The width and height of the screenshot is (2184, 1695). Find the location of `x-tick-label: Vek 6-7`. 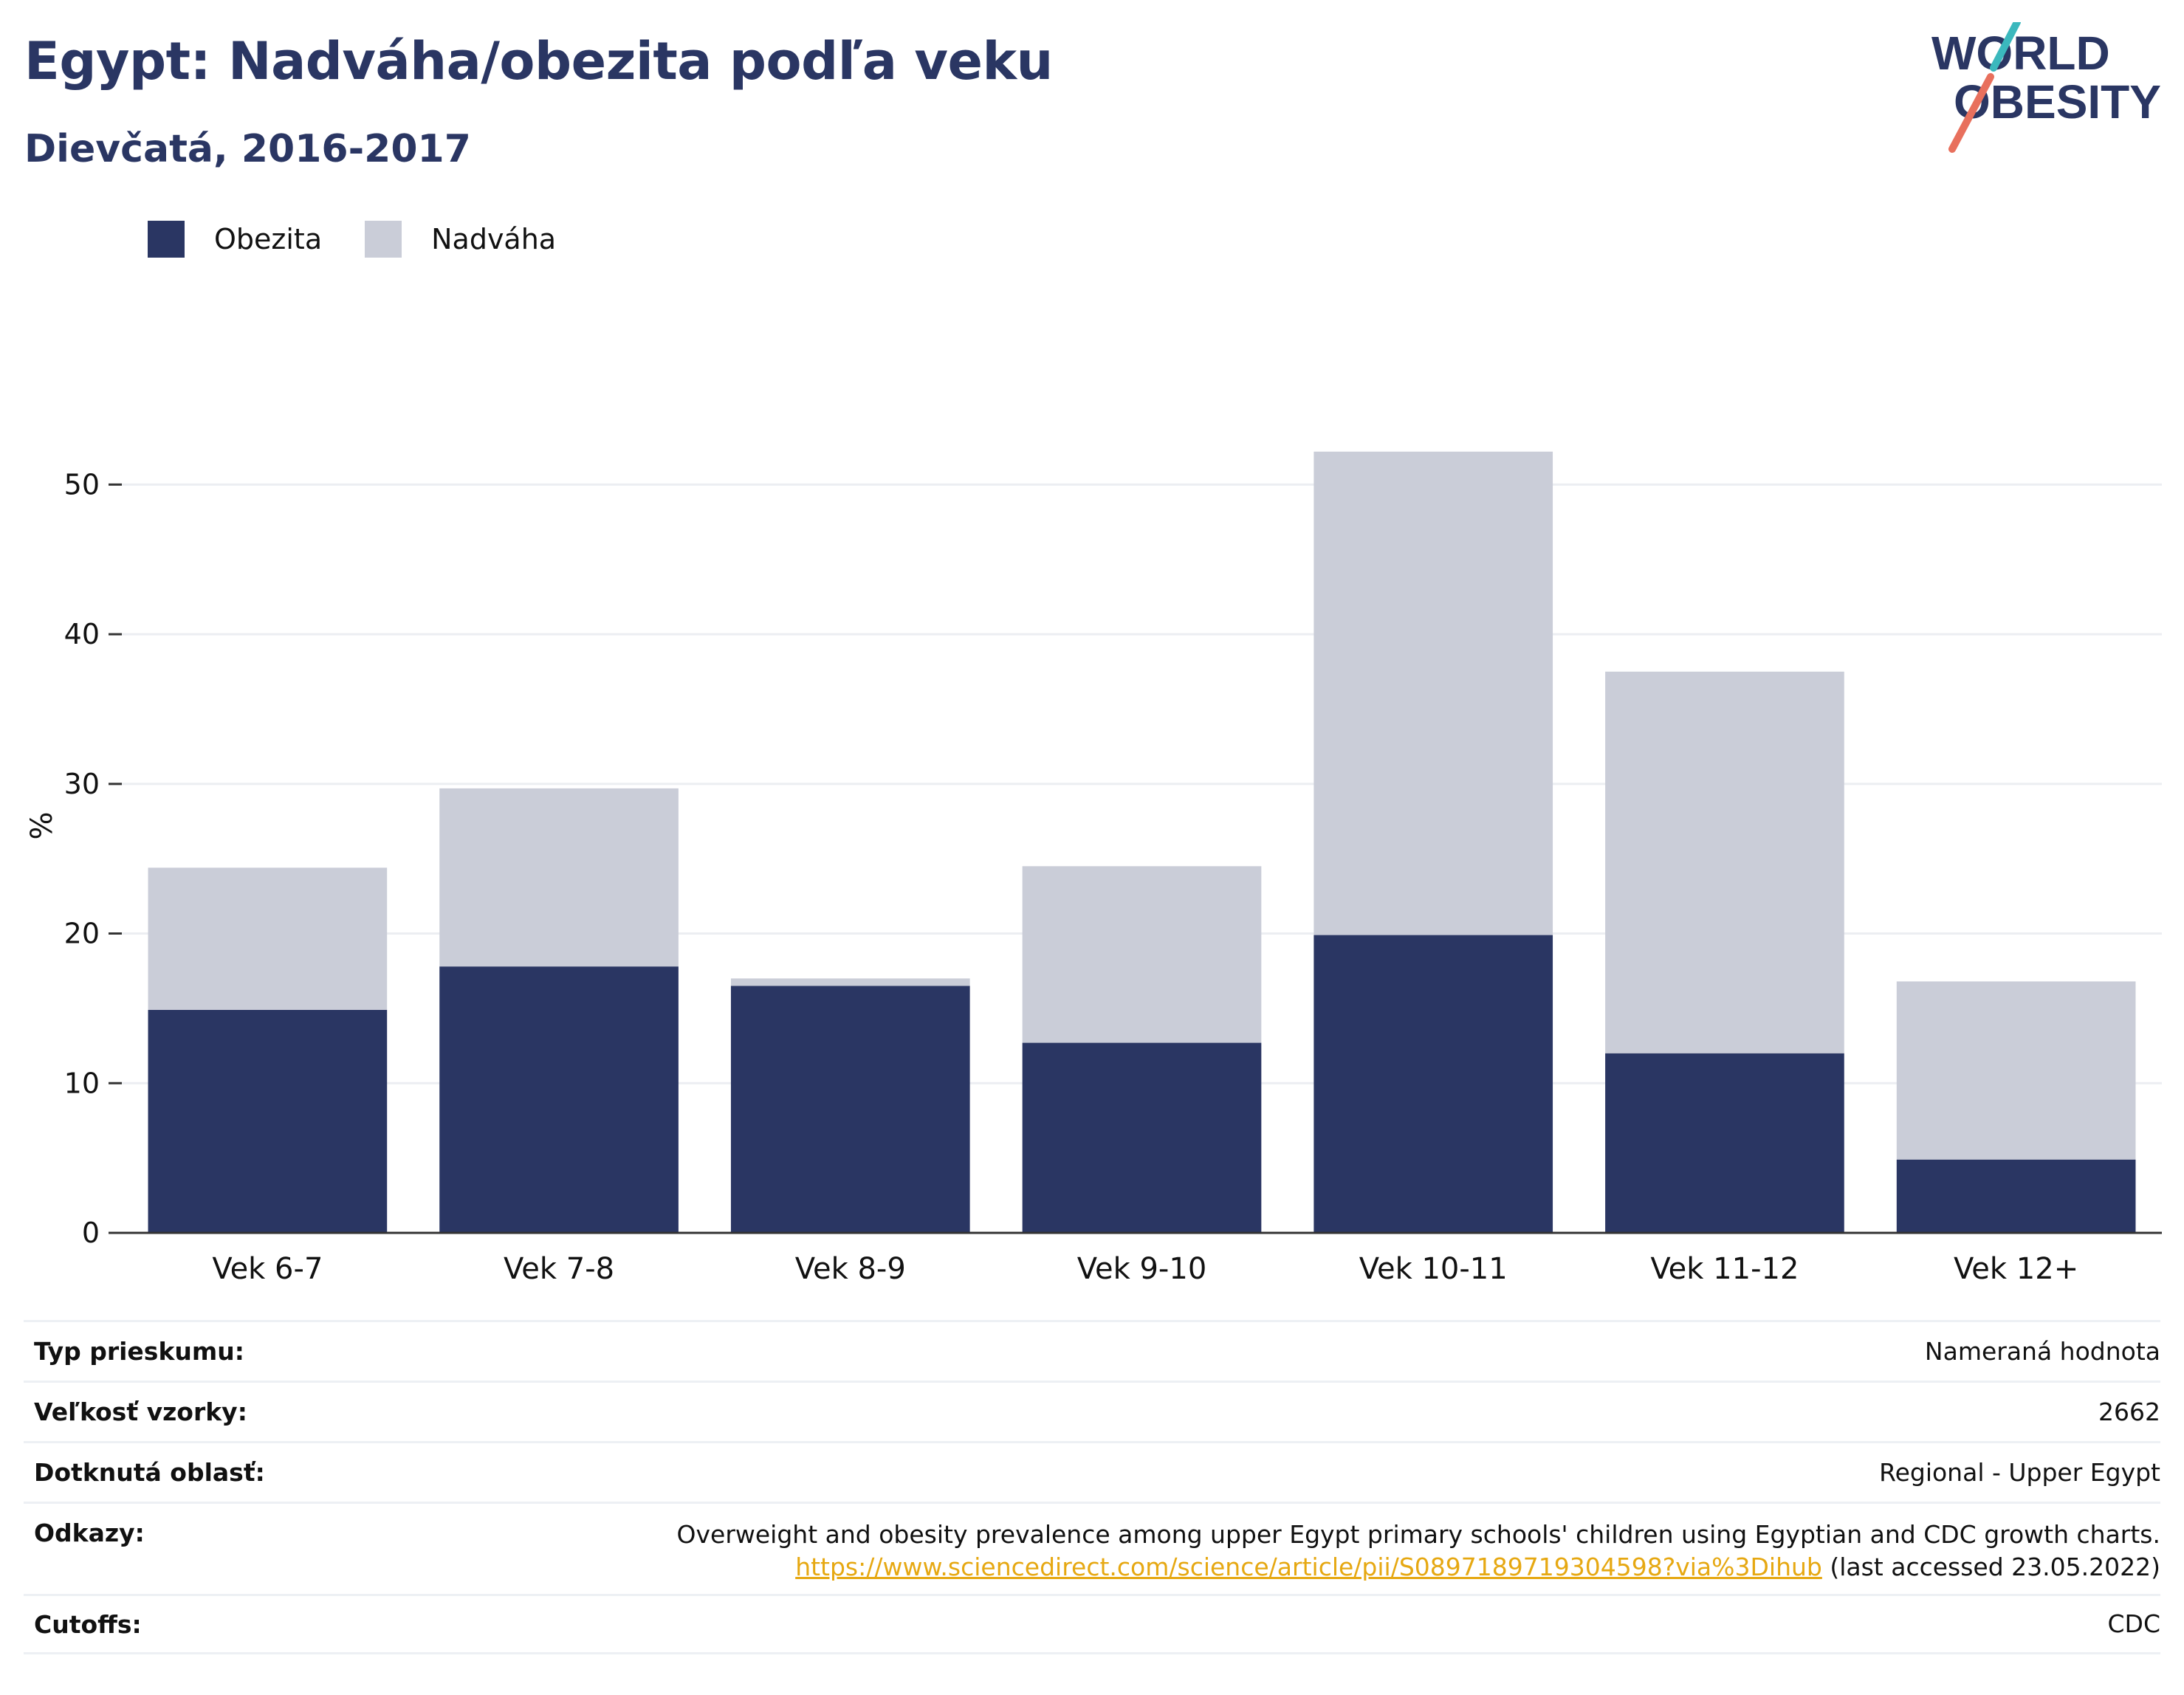

x-tick-label: Vek 6-7 is located at coordinates (267, 1268).